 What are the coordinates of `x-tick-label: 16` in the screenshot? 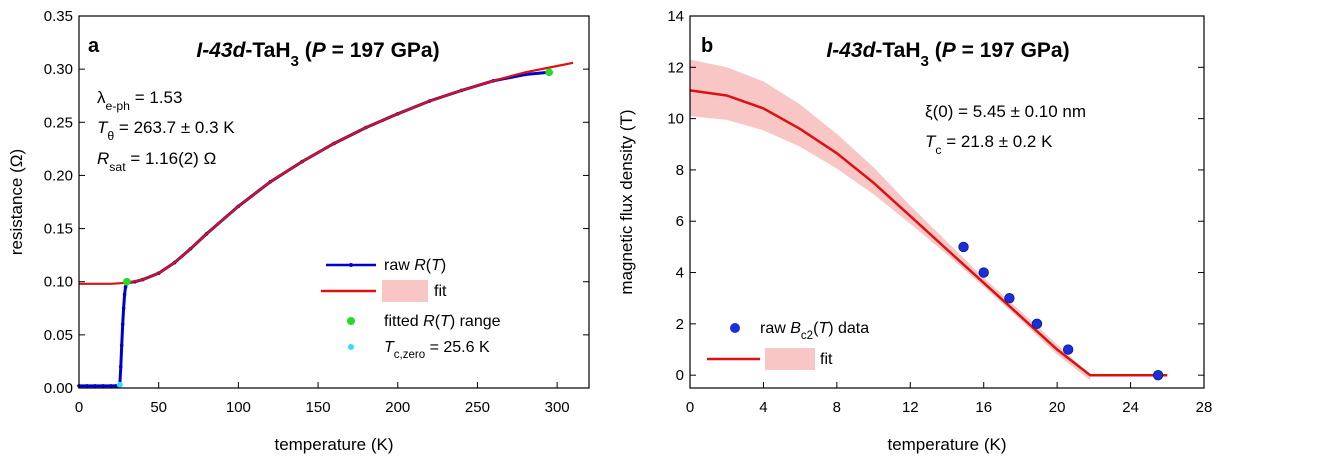 It's located at (983, 407).